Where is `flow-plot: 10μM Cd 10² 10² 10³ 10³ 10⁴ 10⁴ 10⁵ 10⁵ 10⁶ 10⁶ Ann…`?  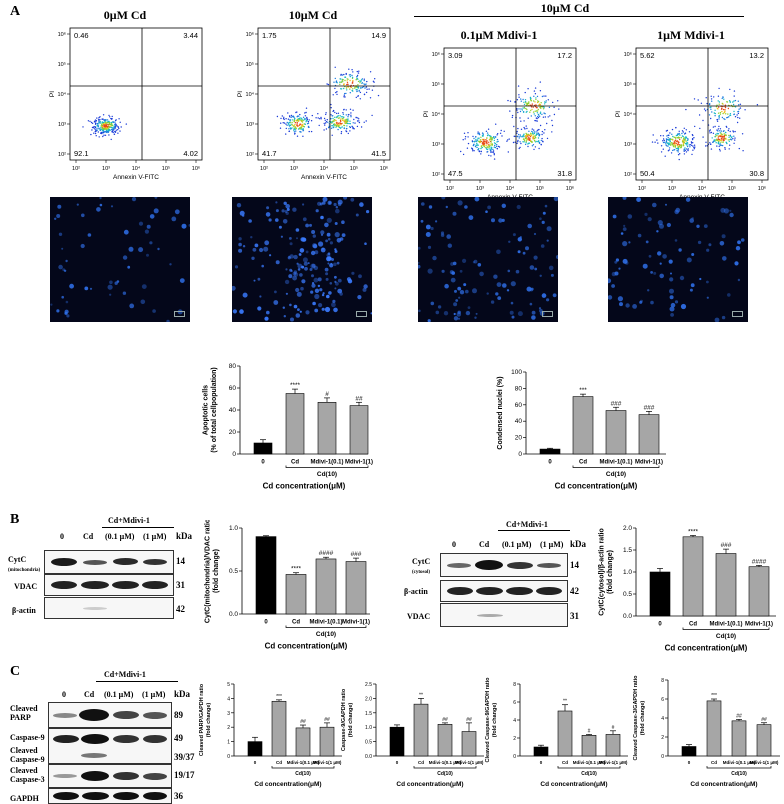 flow-plot: 10μM Cd 10² 10² 10³ 10³ 10⁴ 10⁴ 10⁵ 10⁵ 10⁶ 10⁶ Ann… is located at coordinates (313, 94).